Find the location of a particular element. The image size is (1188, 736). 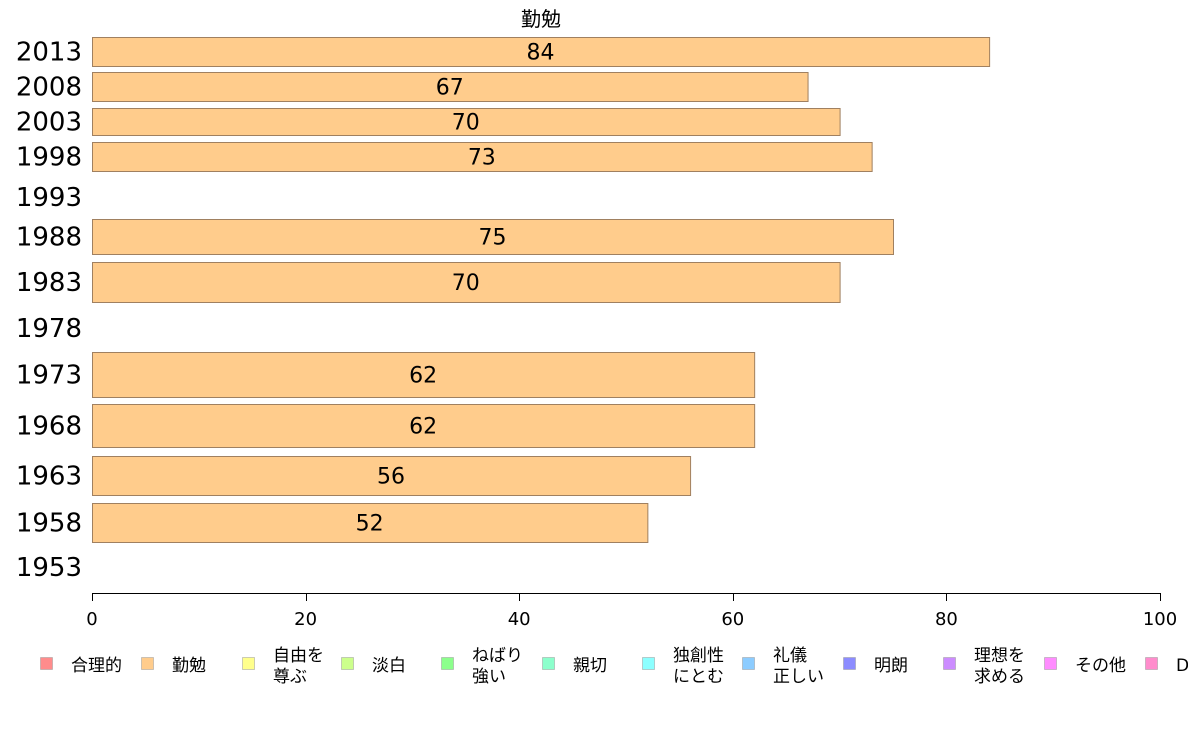

legend-label: 尊ぶ is located at coordinates (290, 677).